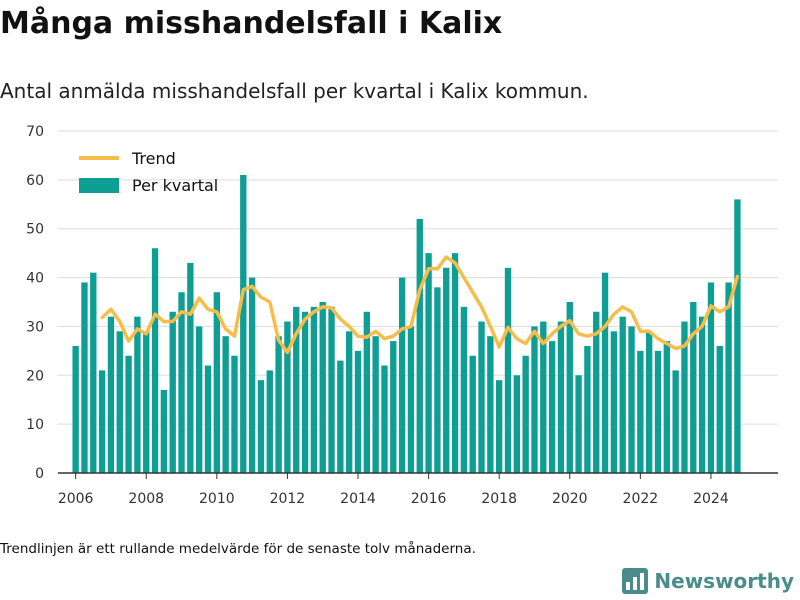  Describe the element at coordinates (35, 181) in the screenshot. I see `y-tick-label-60: 60` at that location.